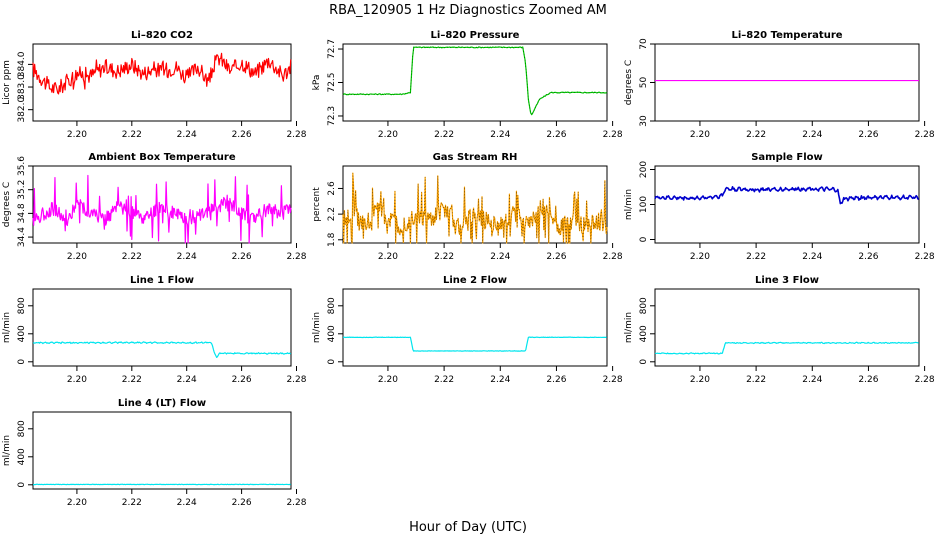 This screenshot has width=936, height=545. Describe the element at coordinates (7, 82) in the screenshot. I see `y-axis-label: Licor ppm` at that location.